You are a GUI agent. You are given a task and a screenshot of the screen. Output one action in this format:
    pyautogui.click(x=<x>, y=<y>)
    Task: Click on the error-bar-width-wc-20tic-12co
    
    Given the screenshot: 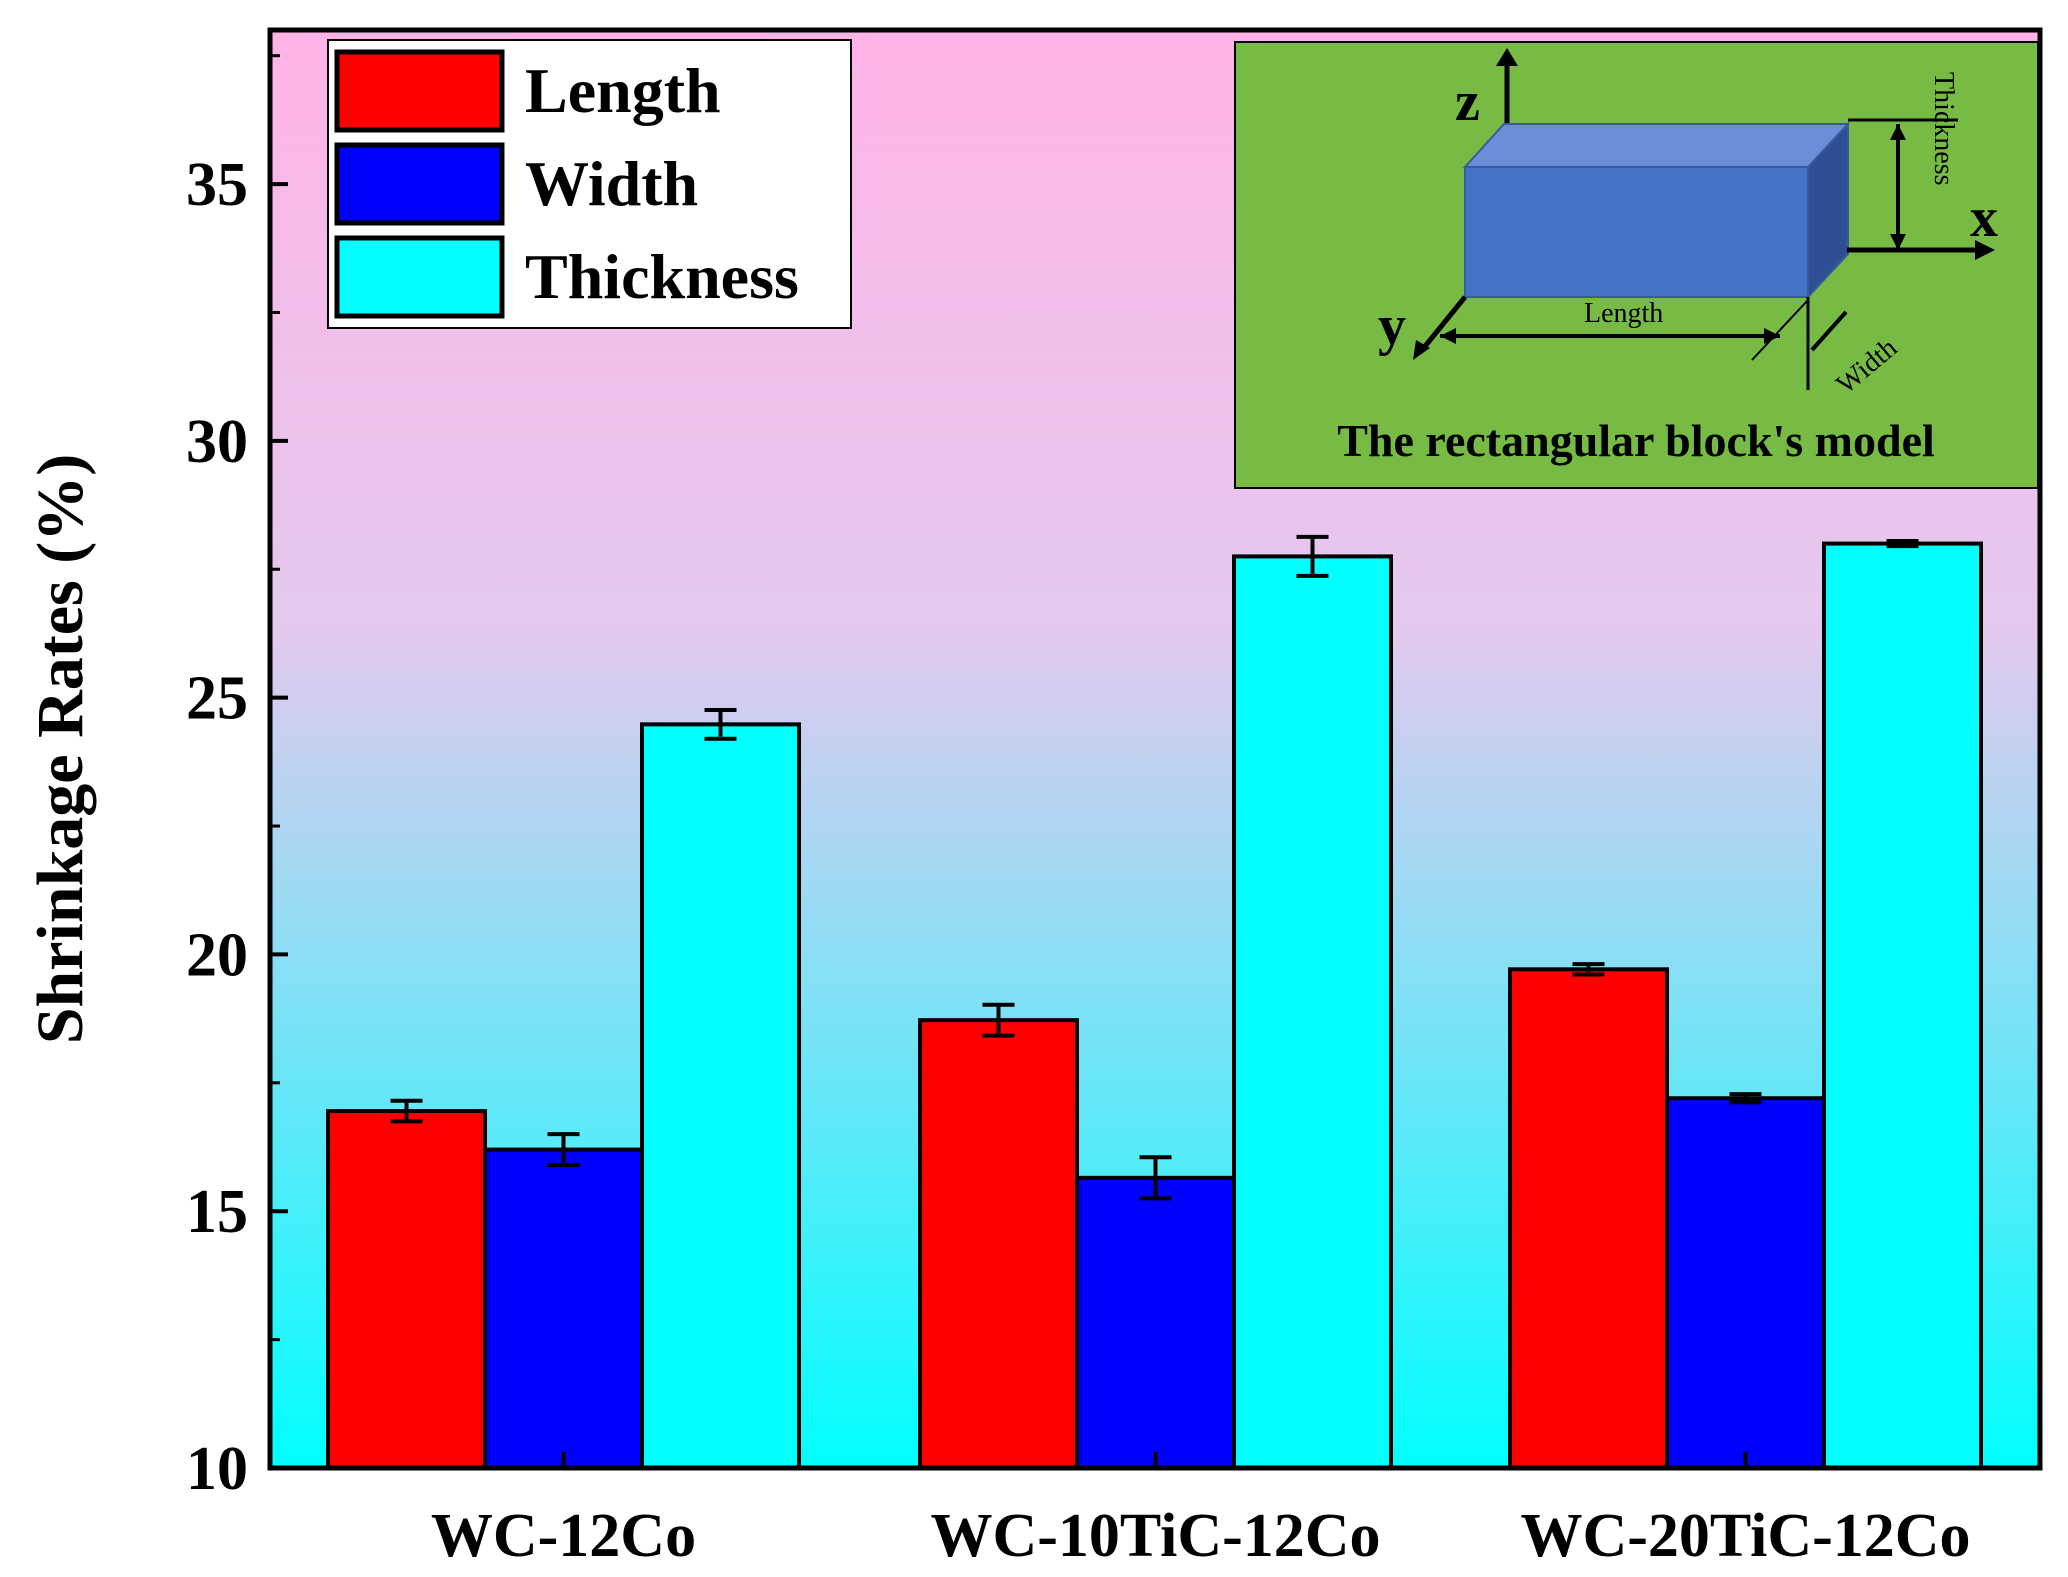 What is the action you would take?
    pyautogui.click(x=1745, y=1098)
    